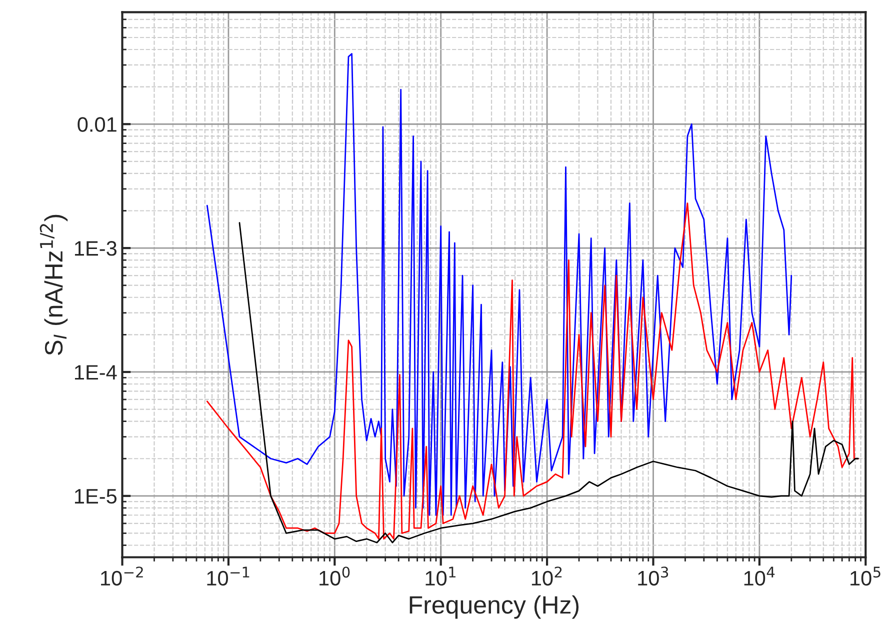  What do you see at coordinates (95, 372) in the screenshot?
I see `y-tick-label: 1E-4` at bounding box center [95, 372].